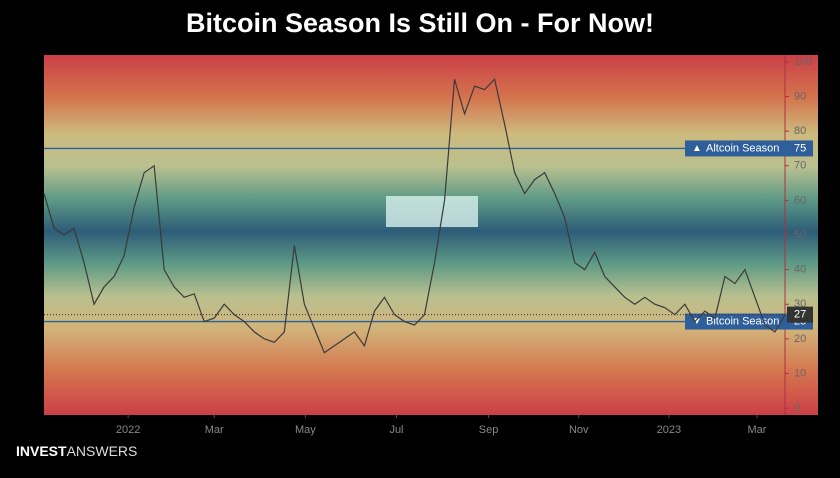 This screenshot has width=840, height=478. I want to click on x-tick-label: 2022, so click(128, 430).